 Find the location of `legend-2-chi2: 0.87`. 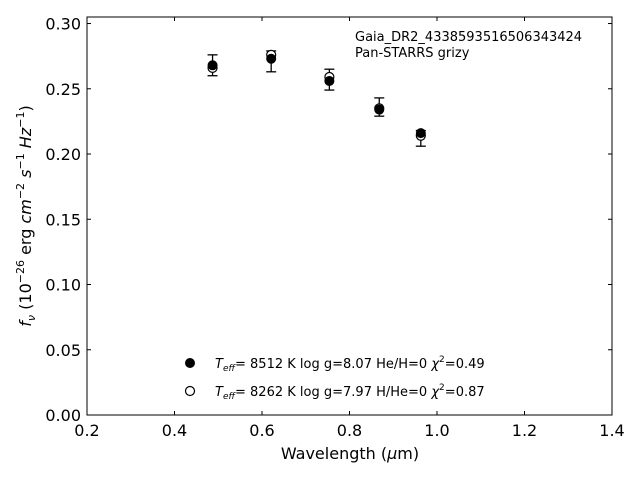

legend-2-chi2: 0.87 is located at coordinates (470, 392).